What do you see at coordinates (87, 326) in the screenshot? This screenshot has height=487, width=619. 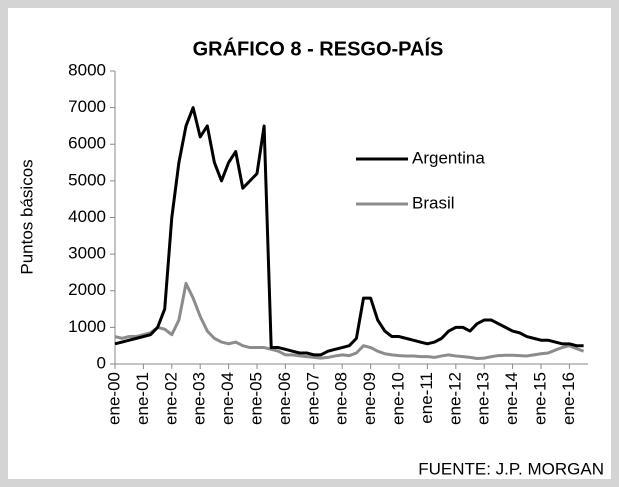 I see `y-tick-label: 1000` at bounding box center [87, 326].